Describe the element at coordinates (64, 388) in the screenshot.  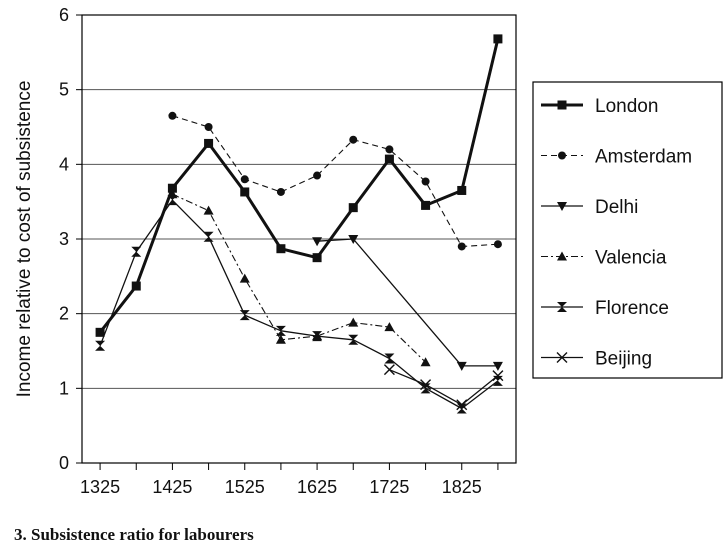
I see `y-tick-label-1: 1` at that location.